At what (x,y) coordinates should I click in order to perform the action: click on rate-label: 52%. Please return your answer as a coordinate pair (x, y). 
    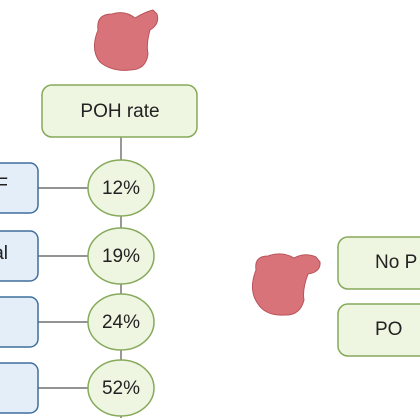
    Looking at the image, I should click on (121, 388).